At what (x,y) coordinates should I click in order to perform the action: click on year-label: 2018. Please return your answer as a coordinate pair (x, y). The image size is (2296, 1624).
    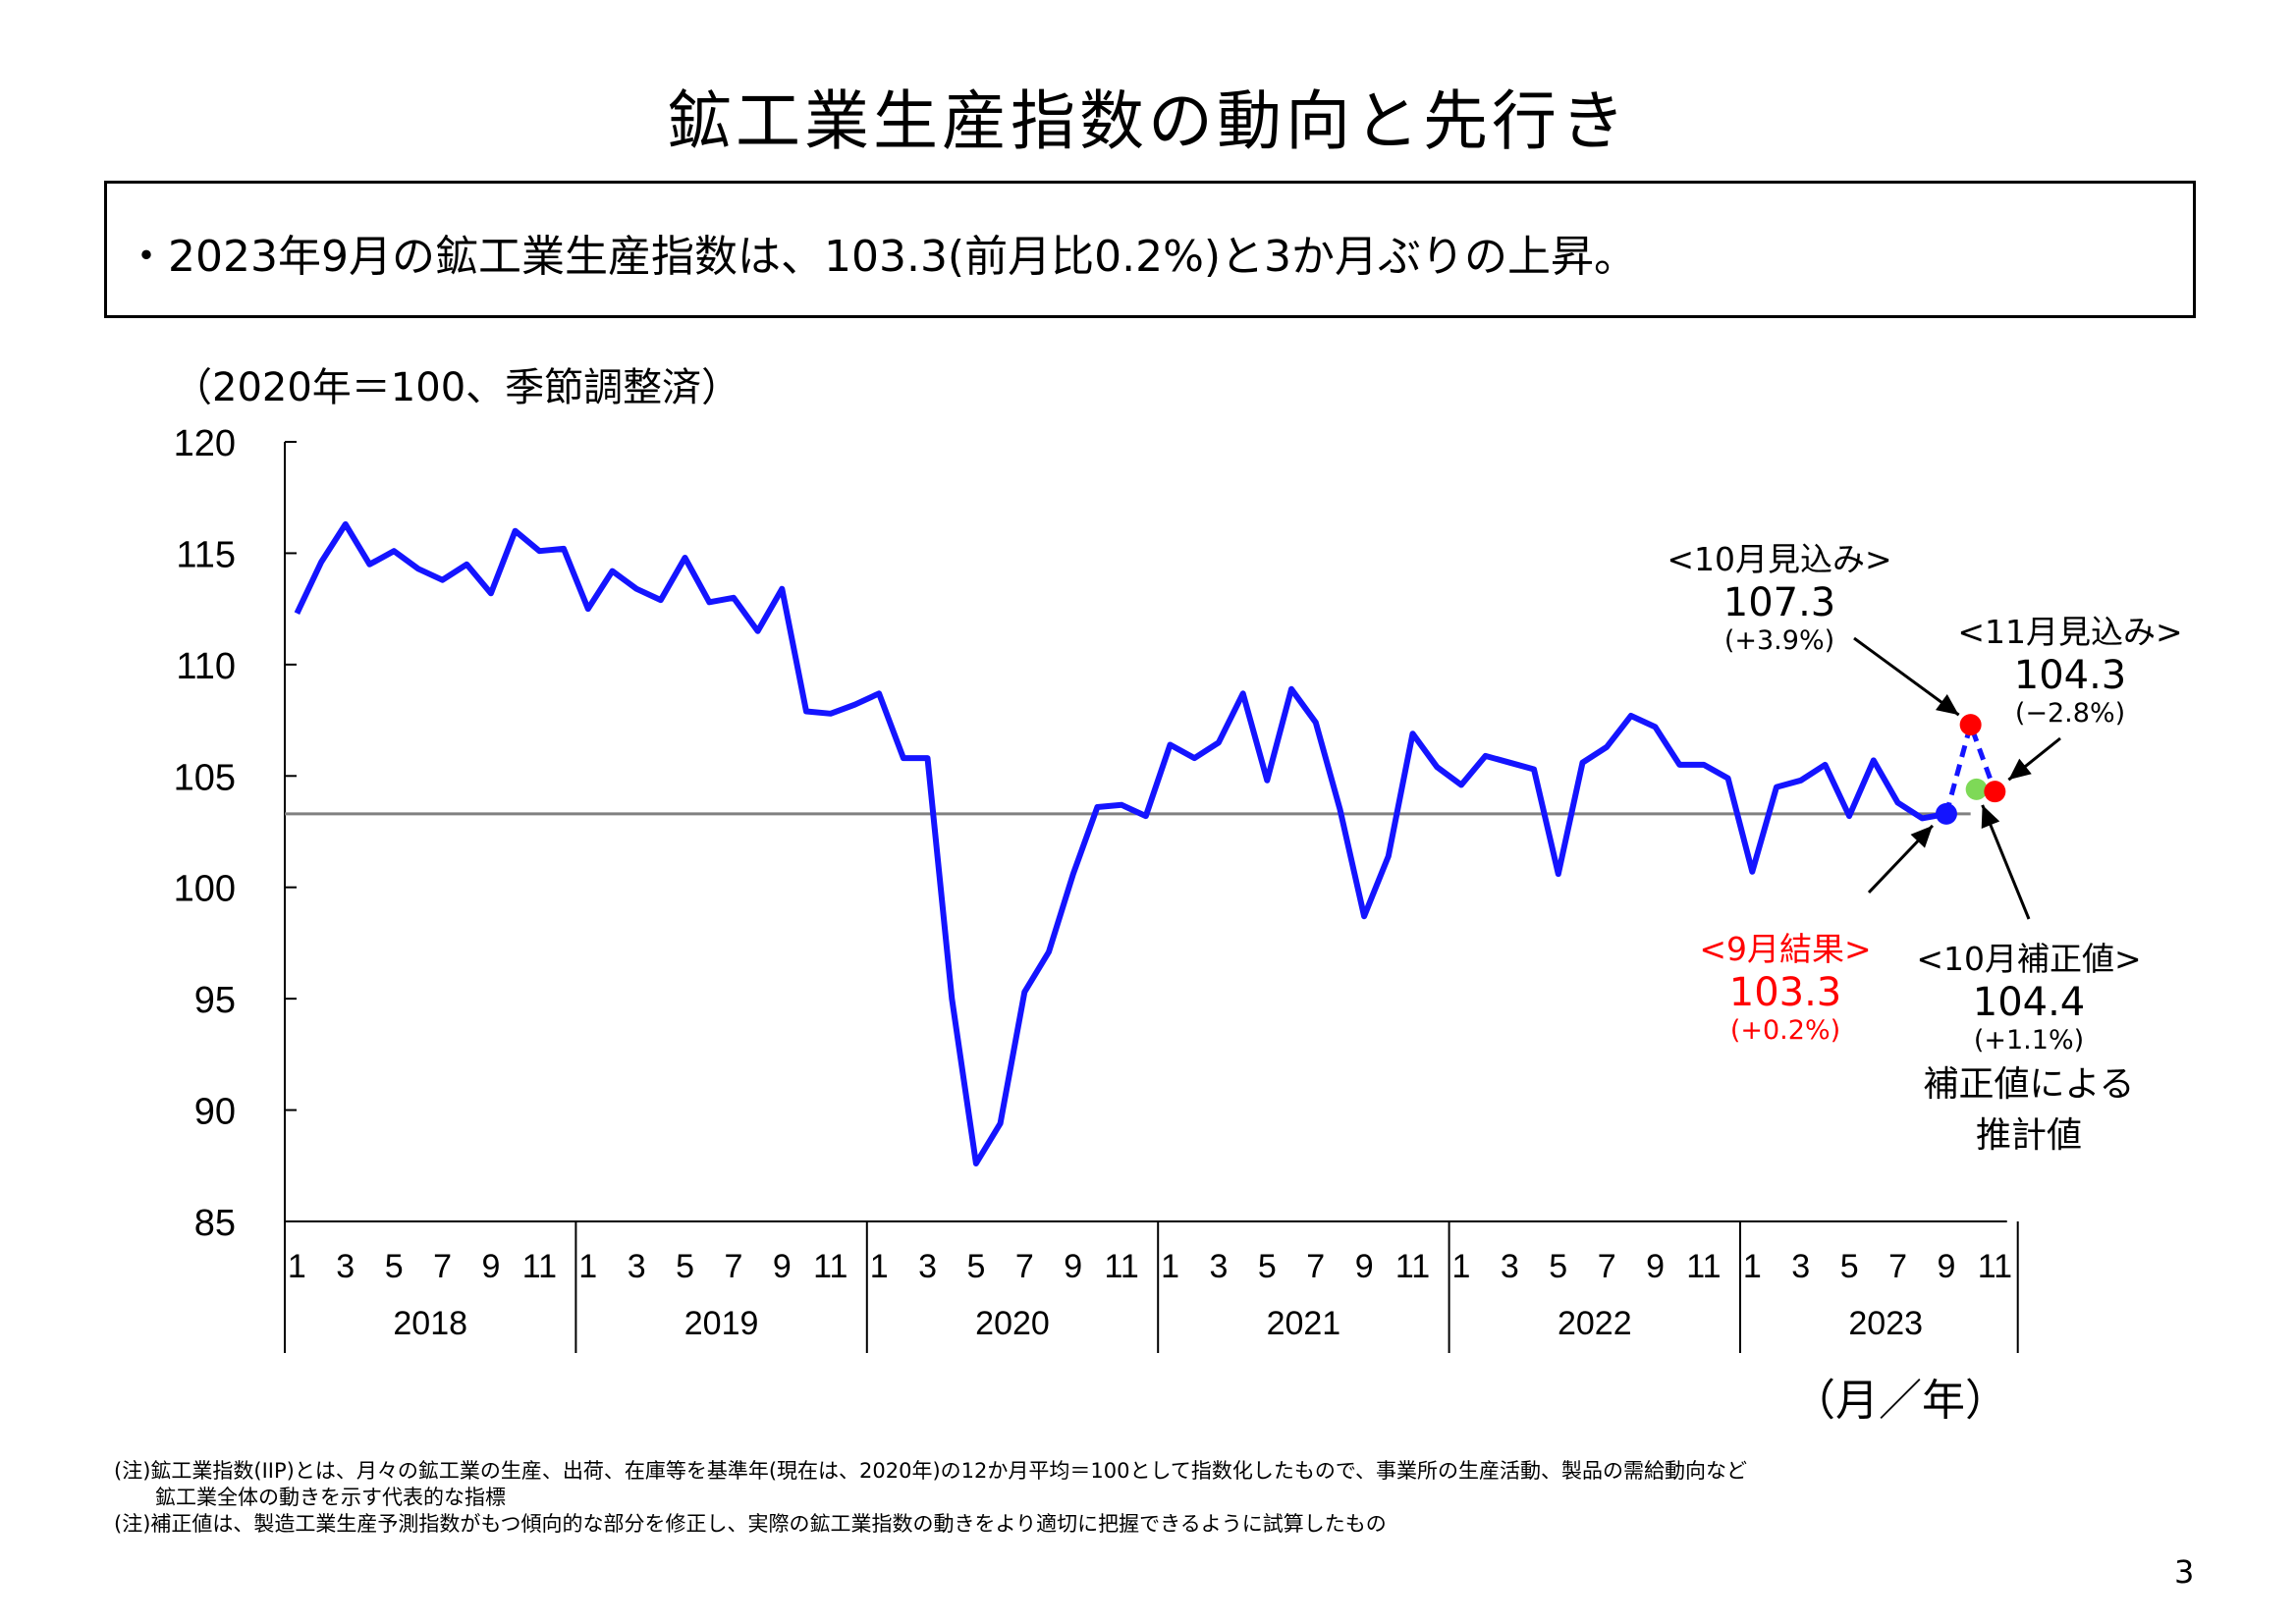
    Looking at the image, I should click on (430, 1323).